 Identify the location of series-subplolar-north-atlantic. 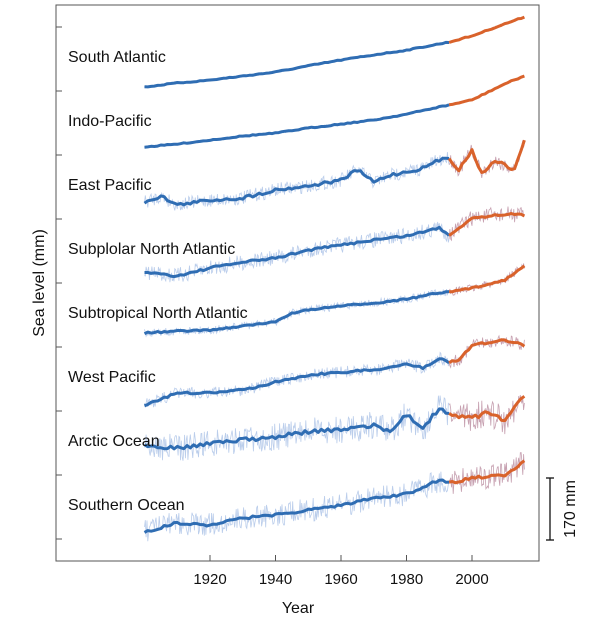
(335, 244).